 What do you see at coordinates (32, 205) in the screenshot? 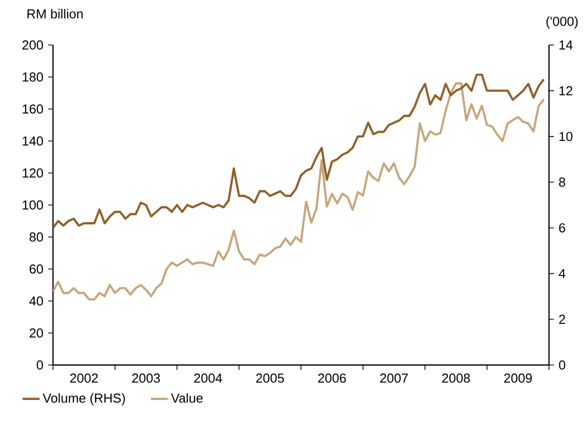
I see `y-tick-label: 100` at bounding box center [32, 205].